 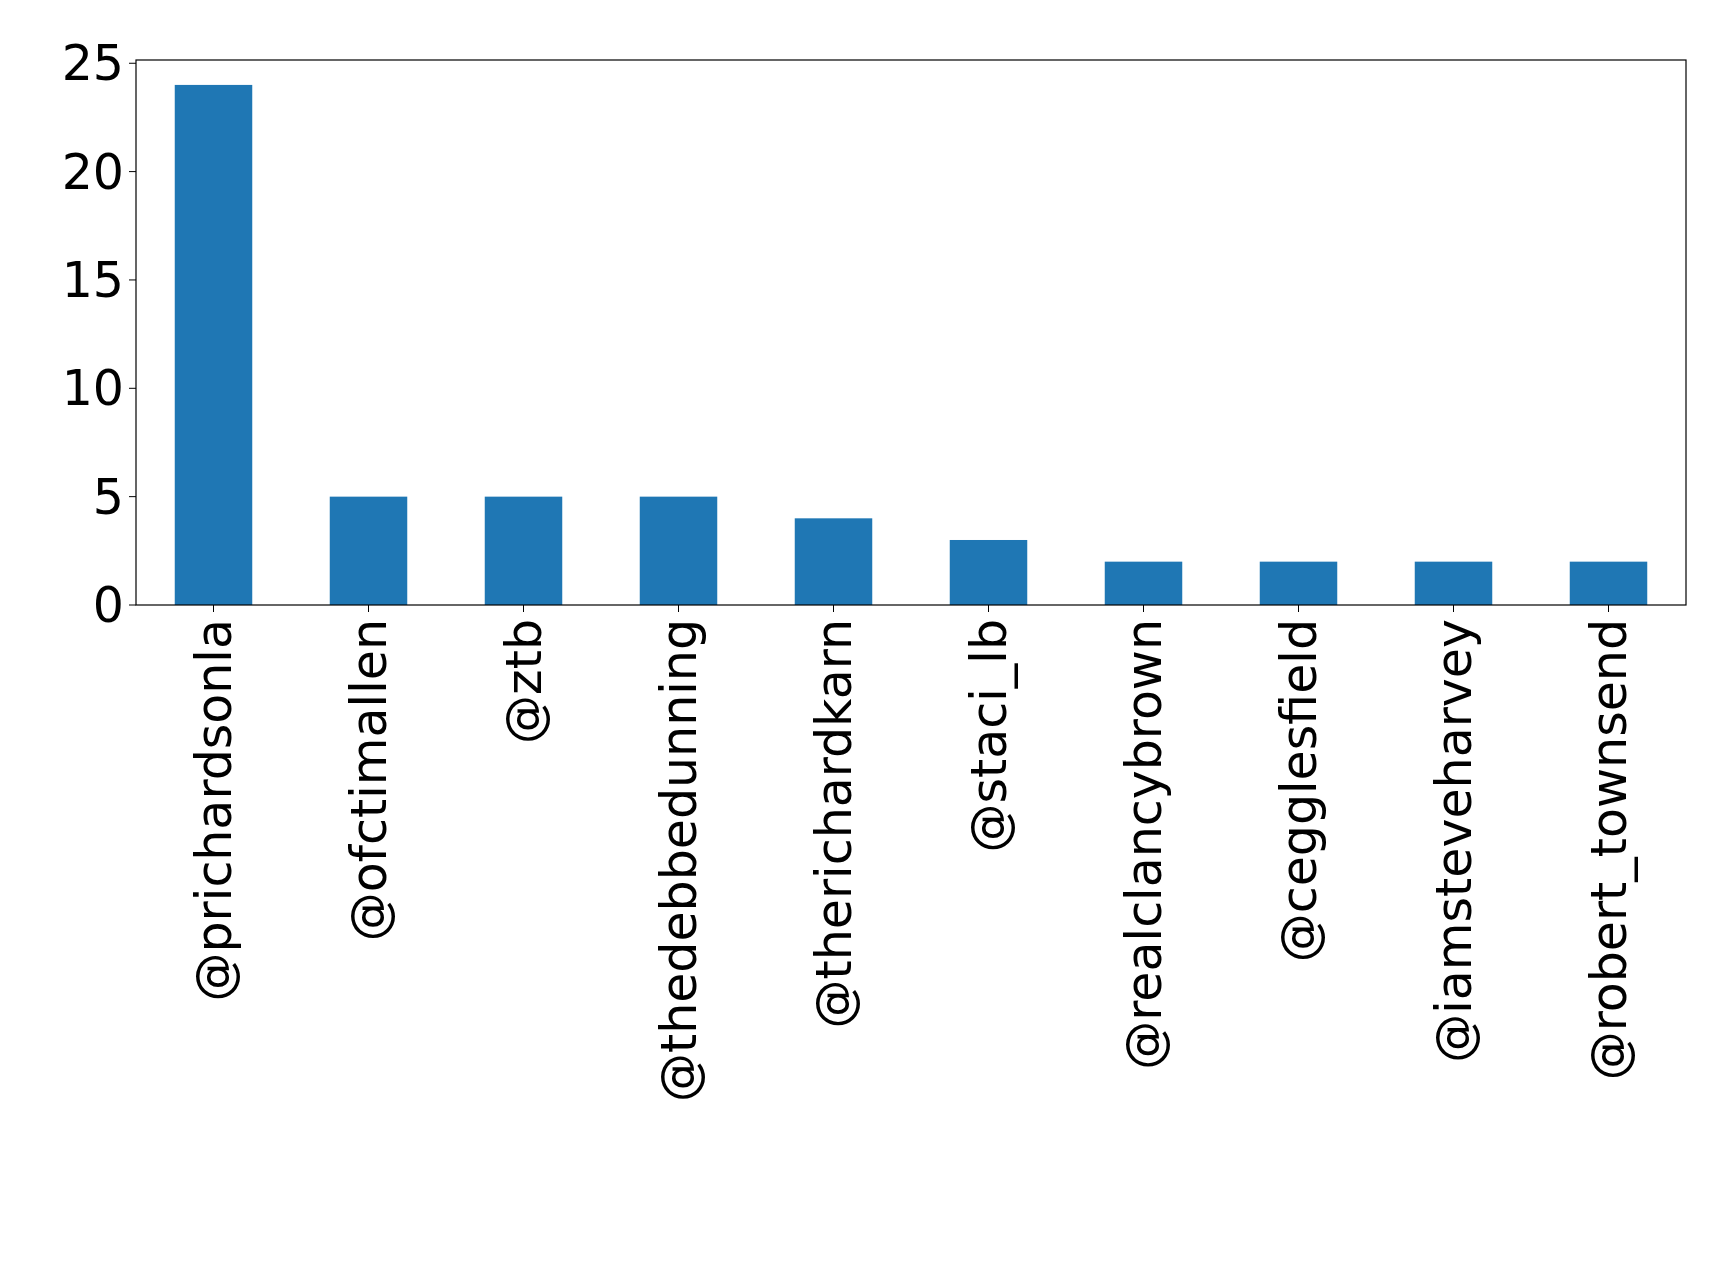 I want to click on x-tick-label: @ofctimallen, so click(x=369, y=780).